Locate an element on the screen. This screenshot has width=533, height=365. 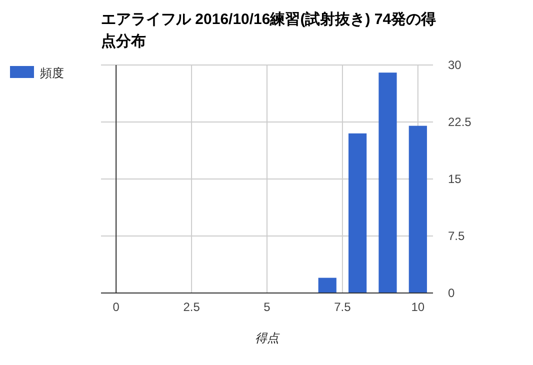
chart-title: エアライフル 2016/10/16練習(試射抜き) 74発の得点分布 is located at coordinates (268, 30).